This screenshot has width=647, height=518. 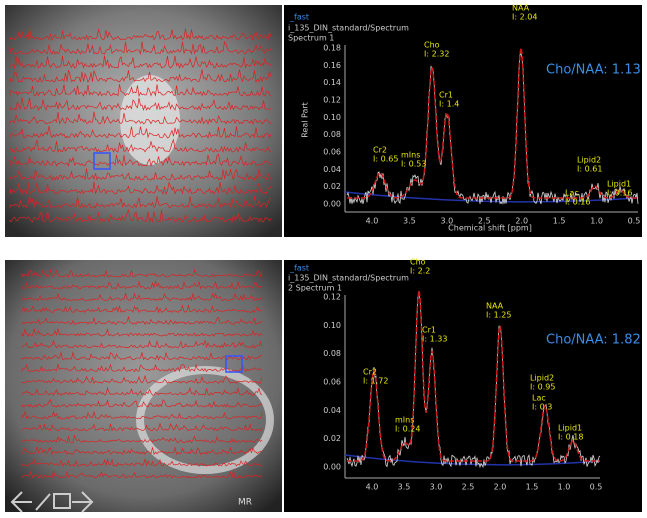 What do you see at coordinates (420, 271) in the screenshot?
I see `peak-value: I: 2.2` at bounding box center [420, 271].